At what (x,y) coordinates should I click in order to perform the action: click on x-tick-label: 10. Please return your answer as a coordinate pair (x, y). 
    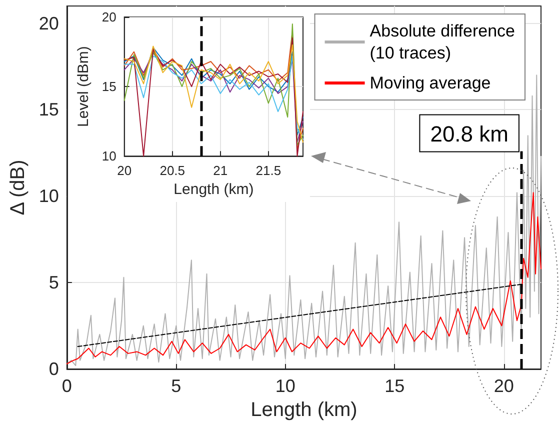
    Looking at the image, I should click on (285, 386).